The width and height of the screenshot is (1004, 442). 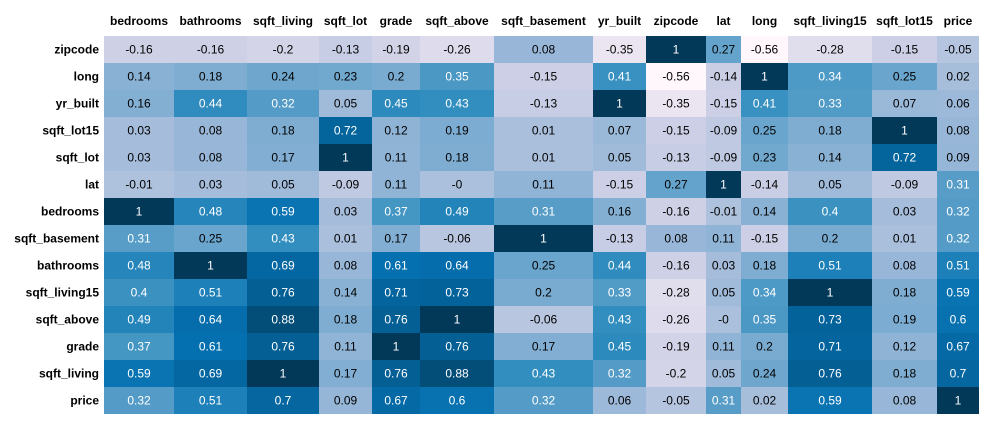 I want to click on cell-value-label: 0.2, so click(x=764, y=347).